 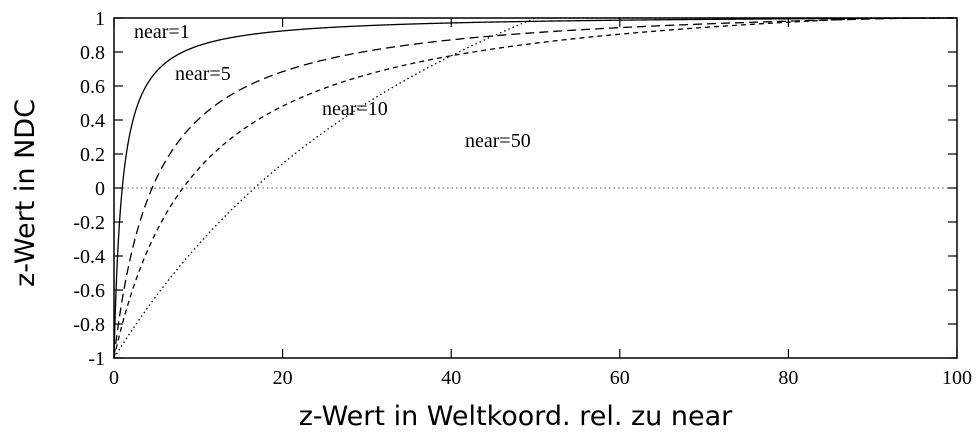 What do you see at coordinates (96, 359) in the screenshot?
I see `y-tick-label: -1` at bounding box center [96, 359].